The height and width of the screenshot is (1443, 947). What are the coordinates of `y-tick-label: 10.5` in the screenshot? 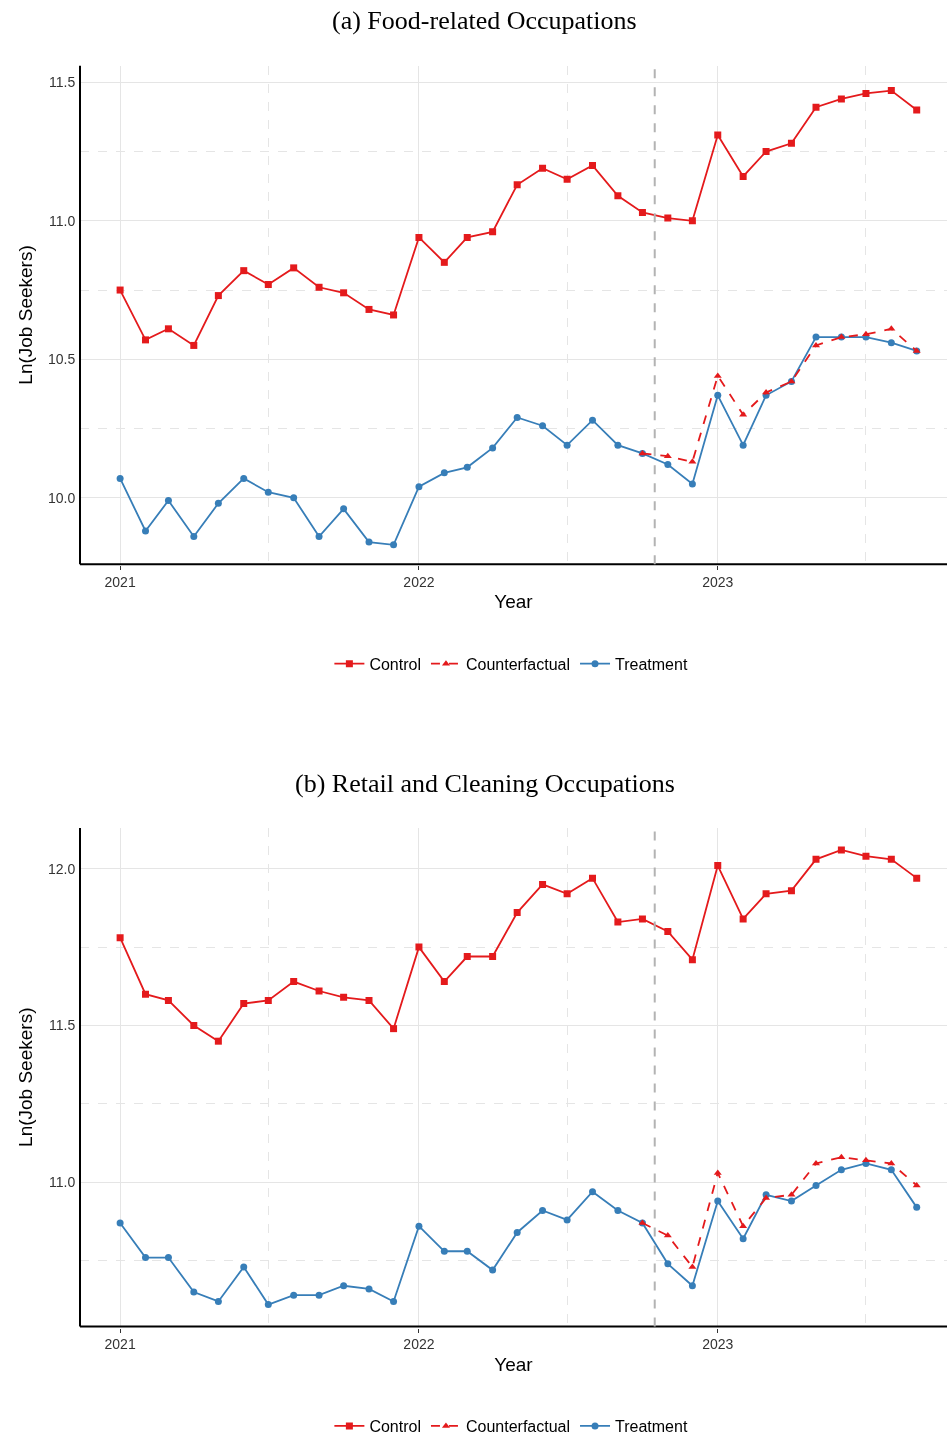 It's located at (61, 359).